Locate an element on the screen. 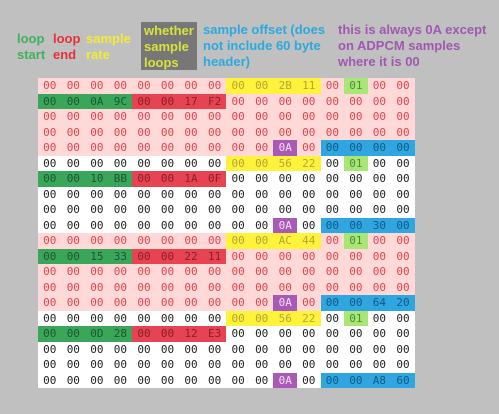  hex-row: 00 00 0D 28 00 00 12 E3 00 00 00 00 00 00 00 00 is located at coordinates (226, 334).